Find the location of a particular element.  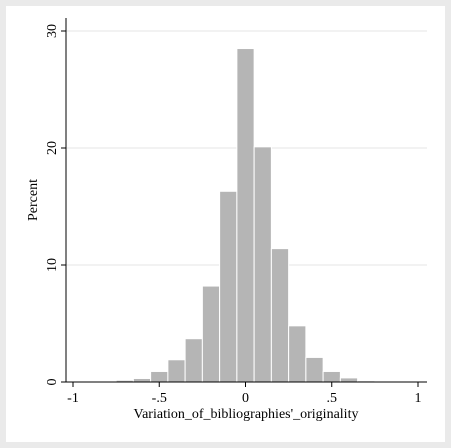

y-axis-title: Percent is located at coordinates (33, 200).